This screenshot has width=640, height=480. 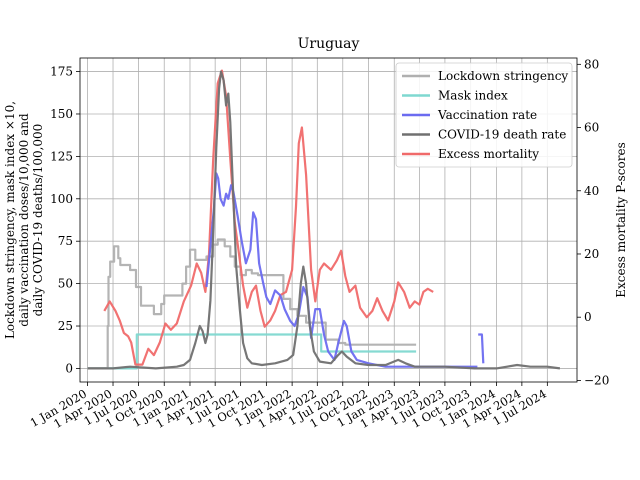 I want to click on right-tick-label: 20, so click(x=591, y=254).